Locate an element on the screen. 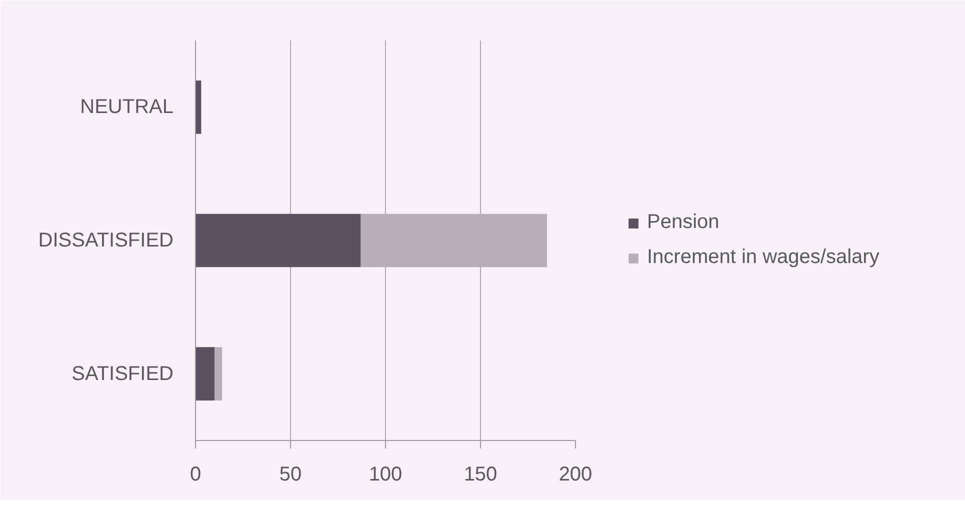 The width and height of the screenshot is (965, 507). x-tick-label: 100 is located at coordinates (385, 475).